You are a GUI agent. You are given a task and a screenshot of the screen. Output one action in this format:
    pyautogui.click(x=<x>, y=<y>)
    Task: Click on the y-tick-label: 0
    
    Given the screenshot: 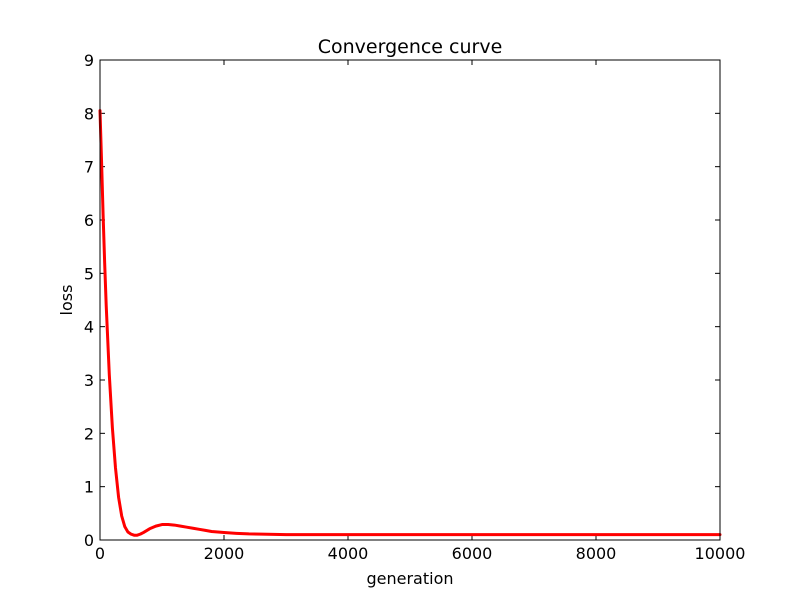 What is the action you would take?
    pyautogui.click(x=89, y=540)
    